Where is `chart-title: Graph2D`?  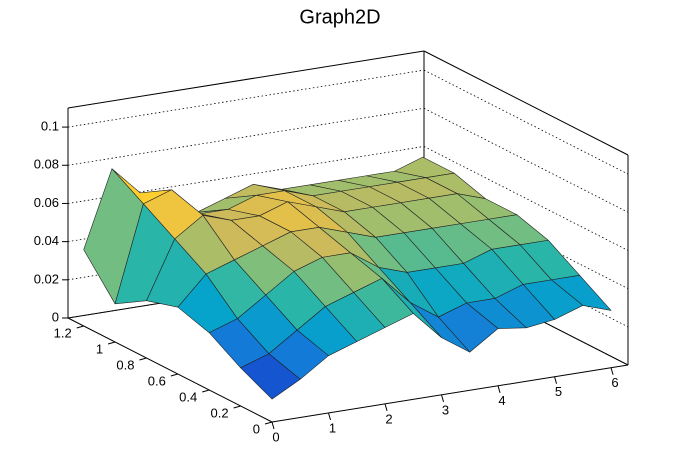 chart-title: Graph2D is located at coordinates (339, 17).